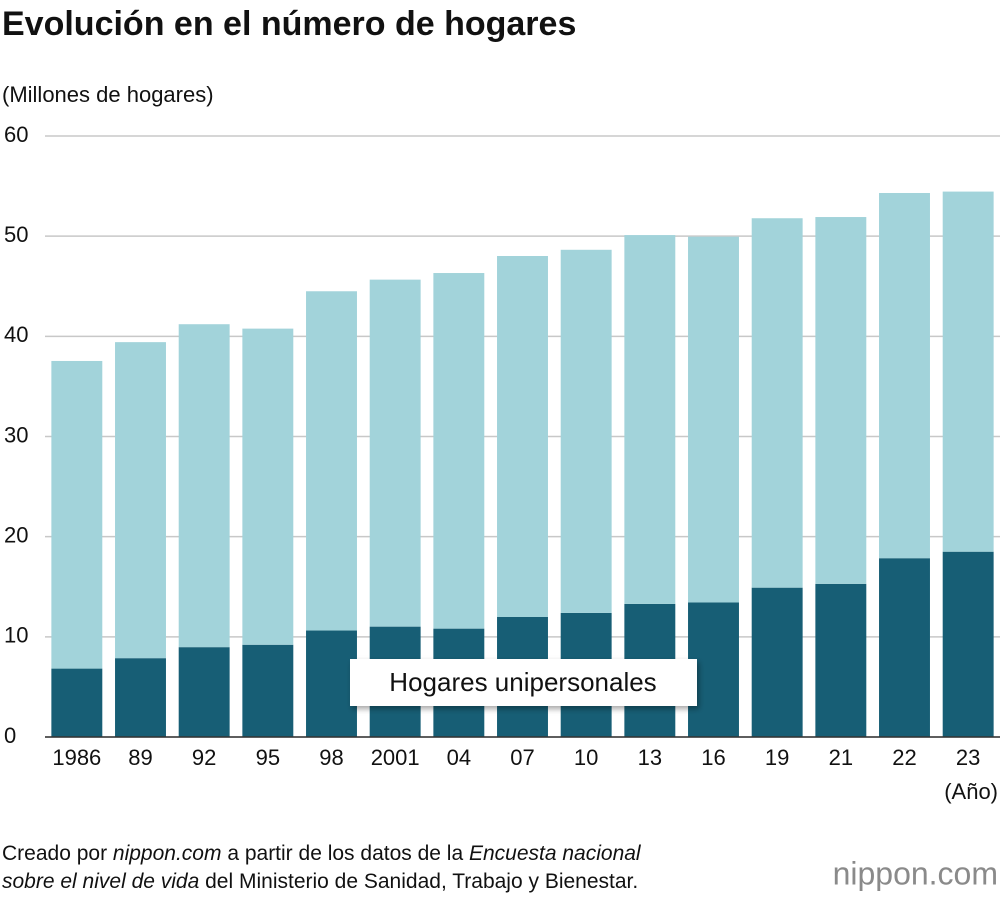 The height and width of the screenshot is (898, 1000). Describe the element at coordinates (650, 757) in the screenshot. I see `x-tick-label: 13` at that location.